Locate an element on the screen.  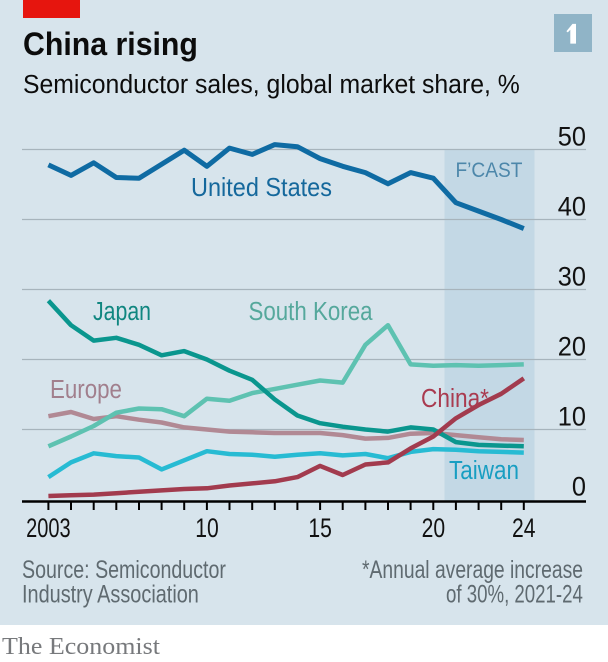
svg-text: F’CAST is located at coordinates (489, 170).